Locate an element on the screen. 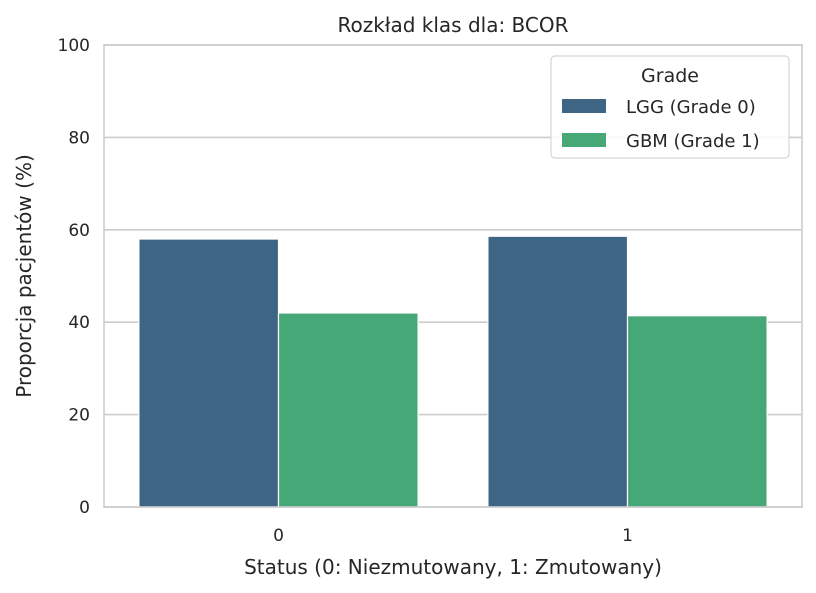 The image size is (816, 593). y-axis-label: Proporcja pacjentów (%) is located at coordinates (24, 276).